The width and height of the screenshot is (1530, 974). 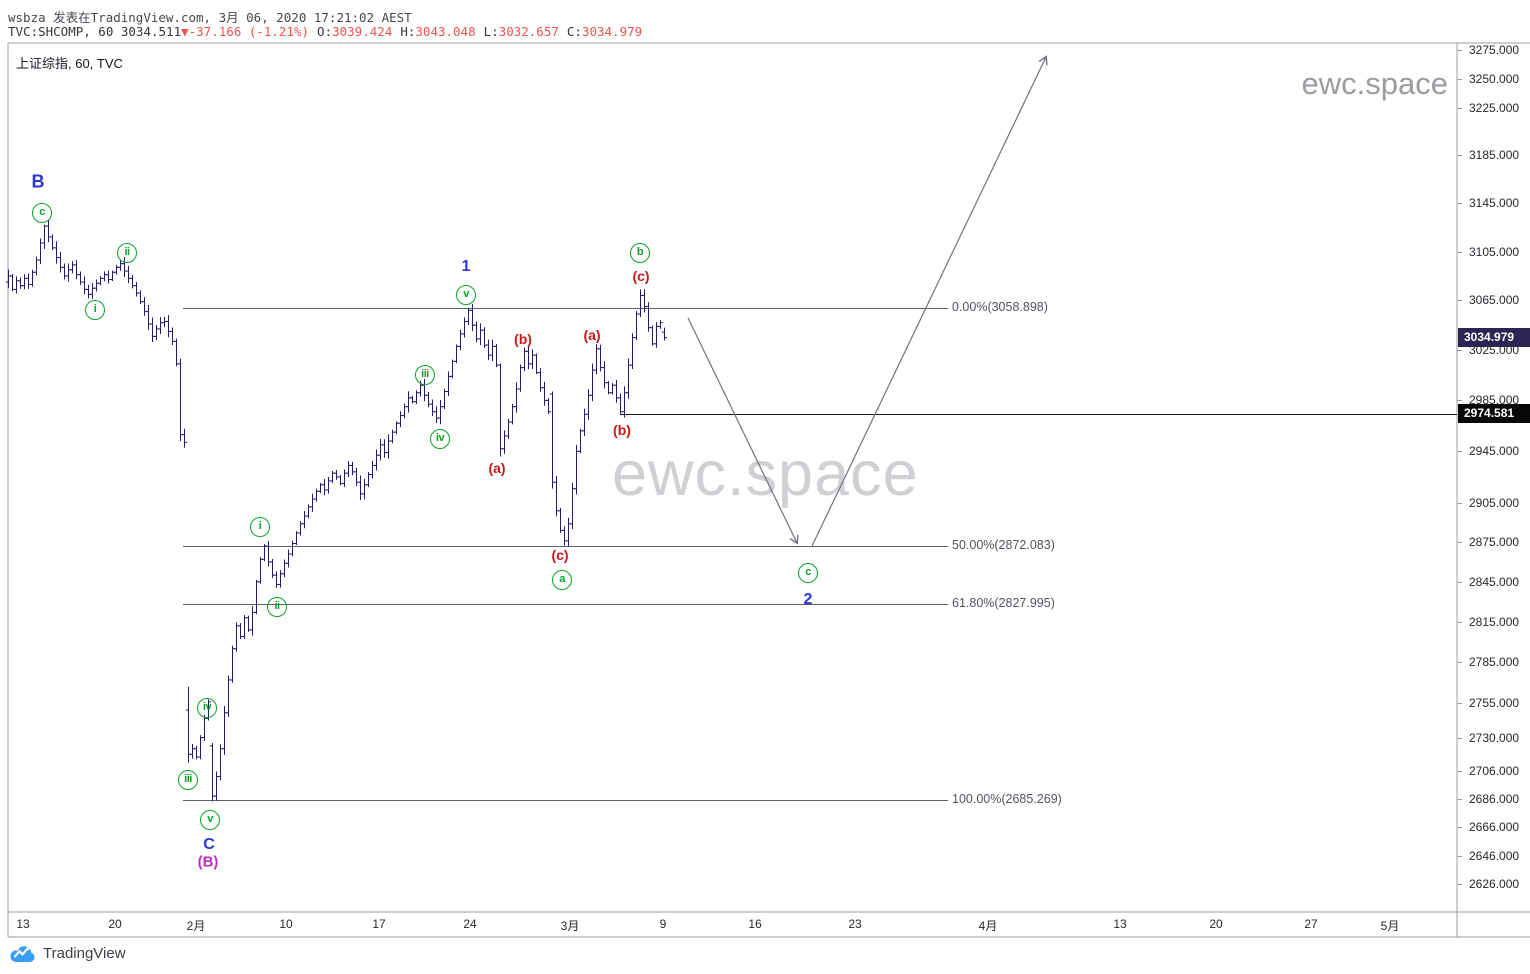 I want to click on price-tick-label: 2815.000, so click(x=1494, y=621).